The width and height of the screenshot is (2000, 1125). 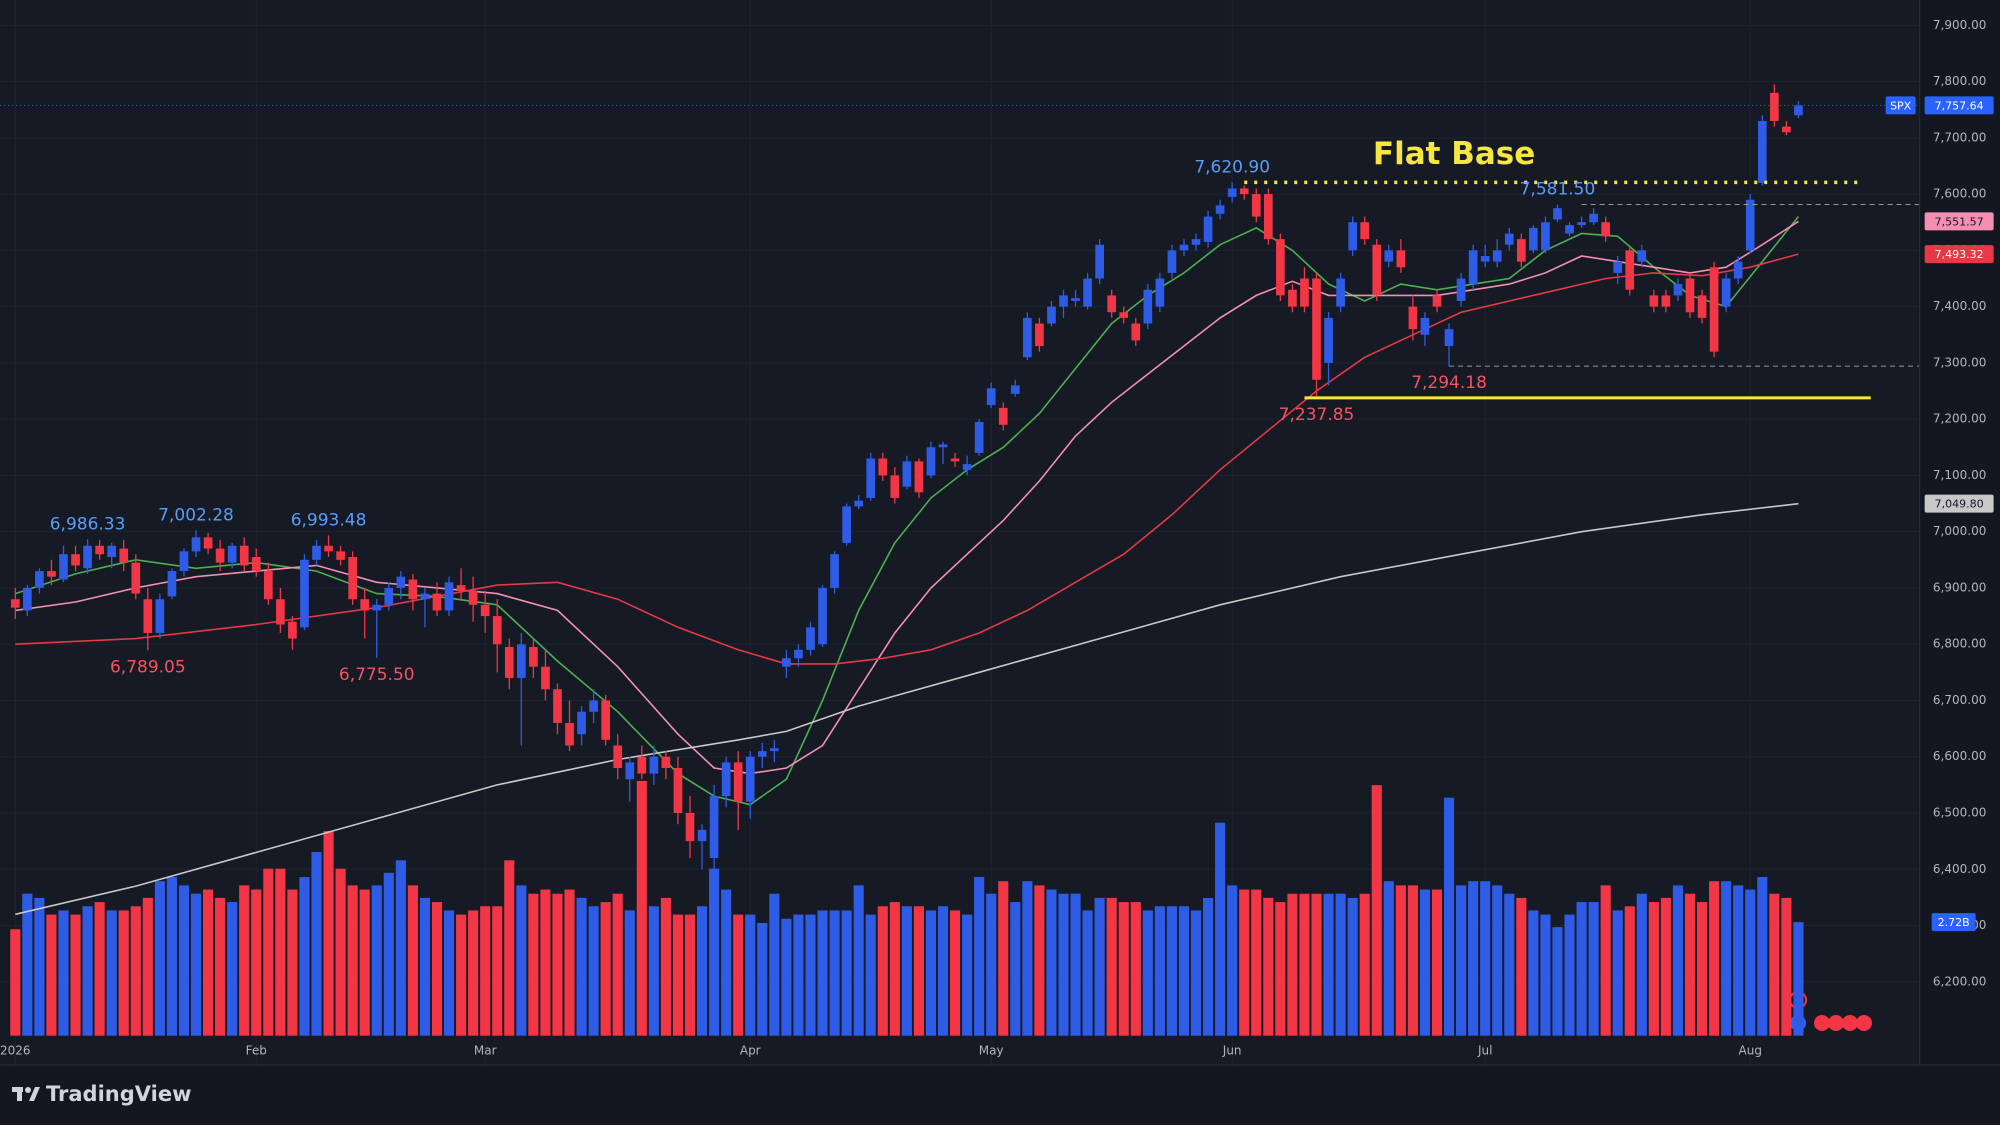 What do you see at coordinates (1750, 1051) in the screenshot?
I see `x-tick-label: Aug` at bounding box center [1750, 1051].